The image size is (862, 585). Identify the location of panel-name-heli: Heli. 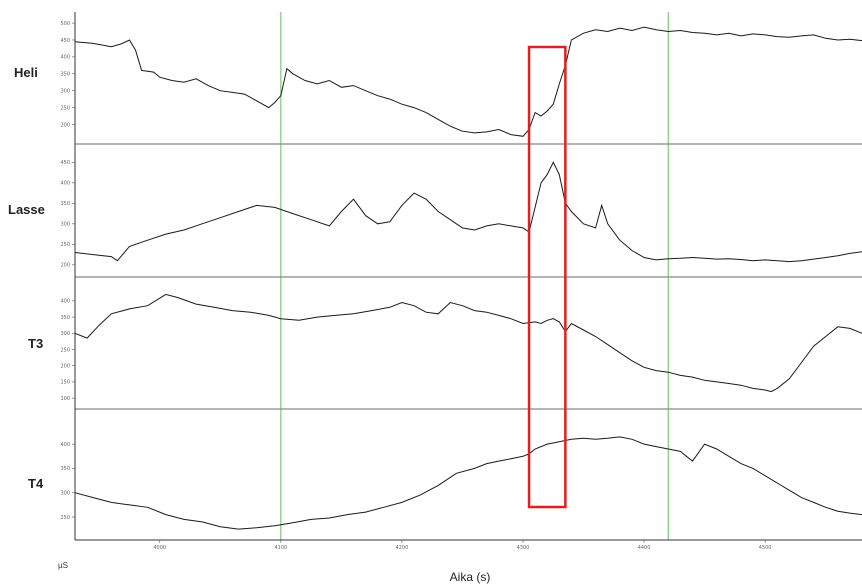
(26, 72).